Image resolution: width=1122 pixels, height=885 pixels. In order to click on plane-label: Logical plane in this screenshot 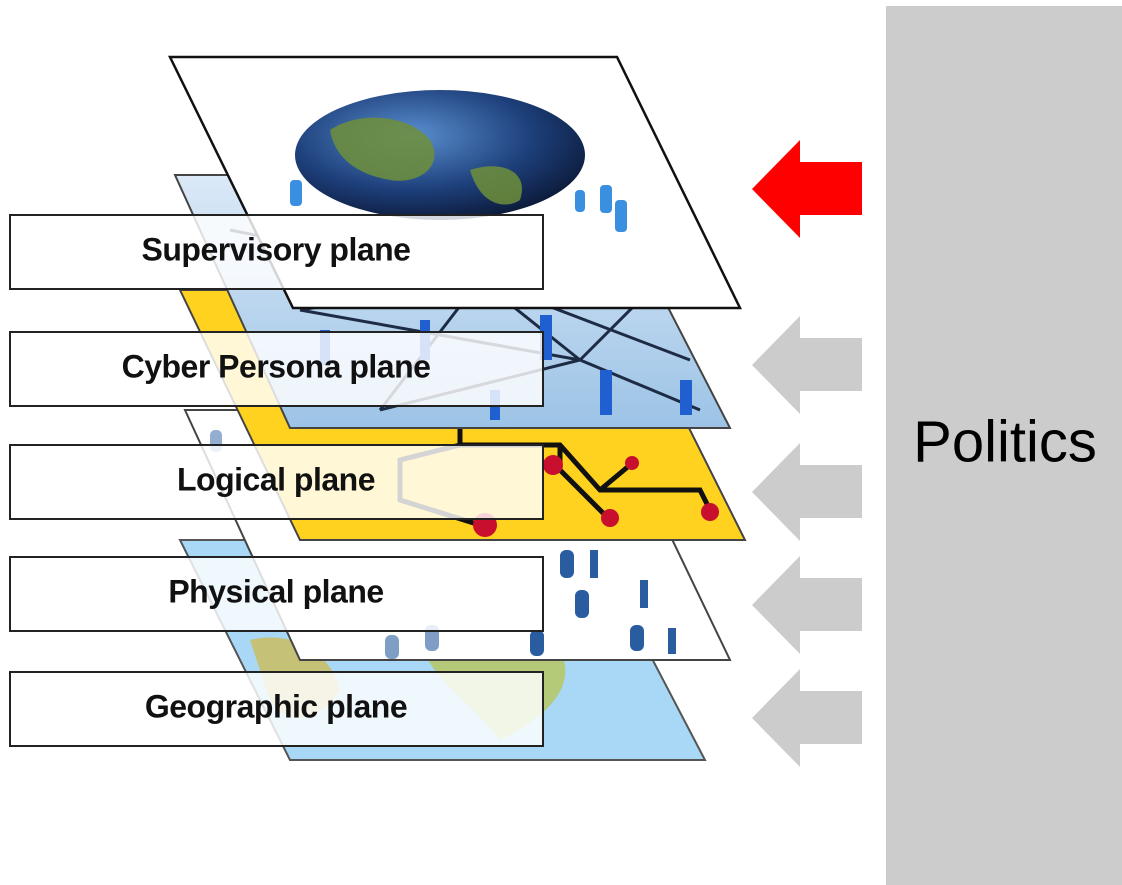, I will do `click(276, 479)`.